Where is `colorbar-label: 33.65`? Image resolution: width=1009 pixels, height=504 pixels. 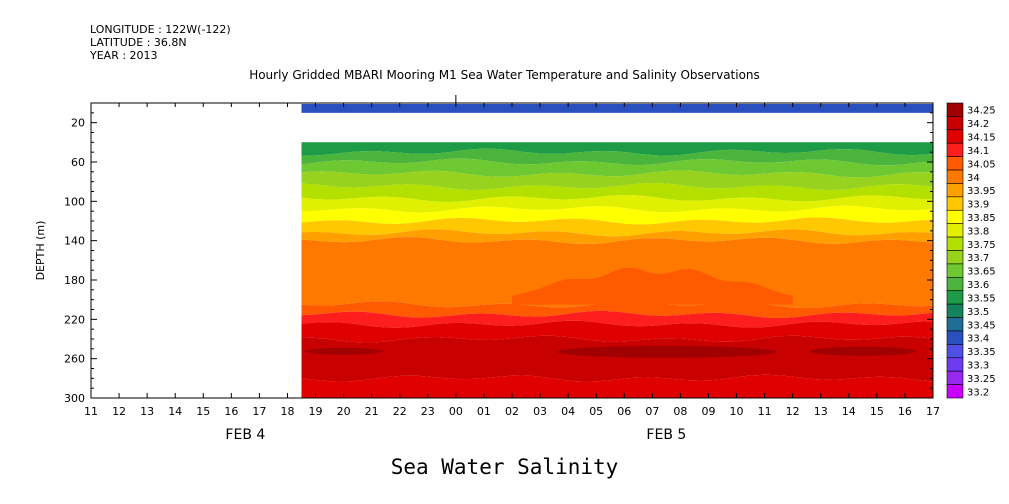 colorbar-label: 33.65 is located at coordinates (981, 272).